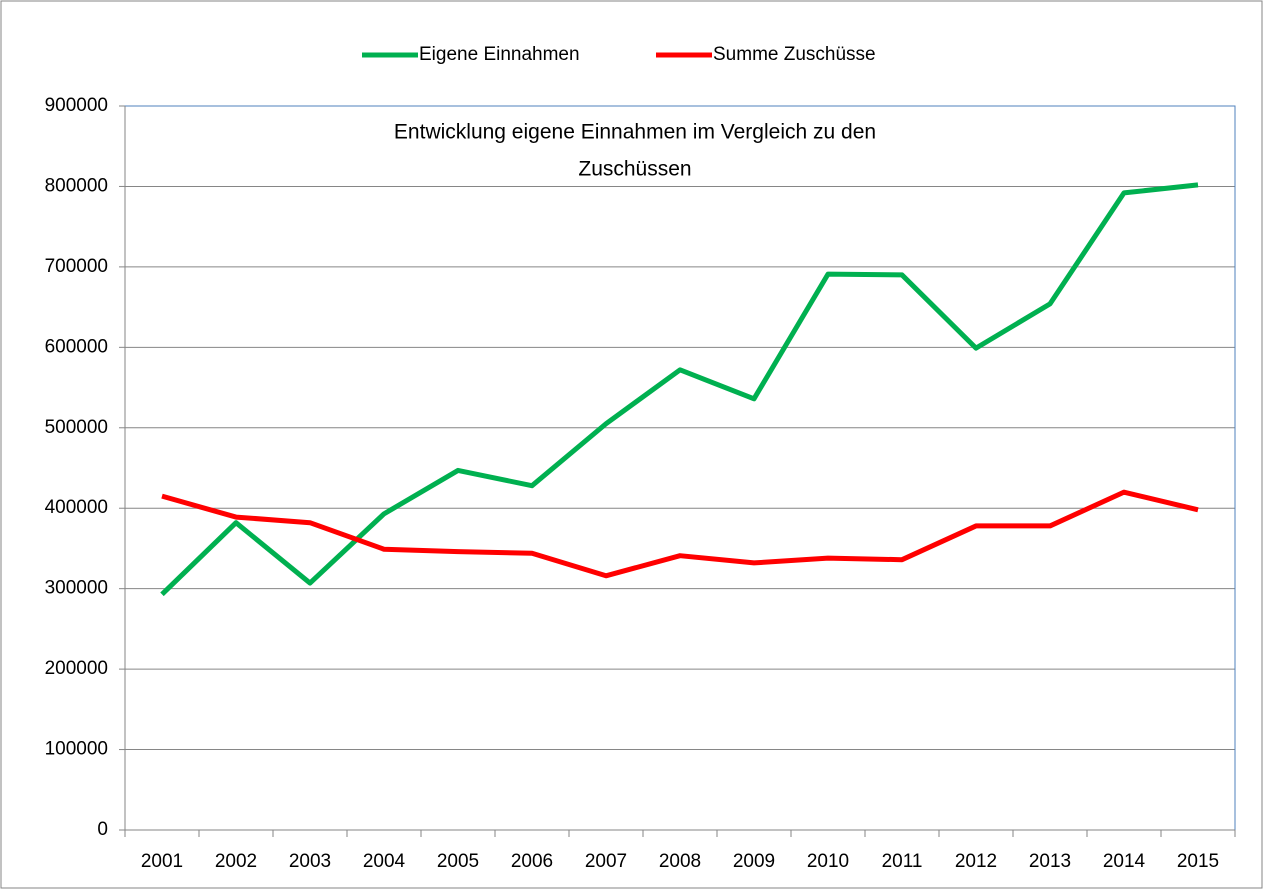  I want to click on y-tick-label: 400000, so click(76, 507).